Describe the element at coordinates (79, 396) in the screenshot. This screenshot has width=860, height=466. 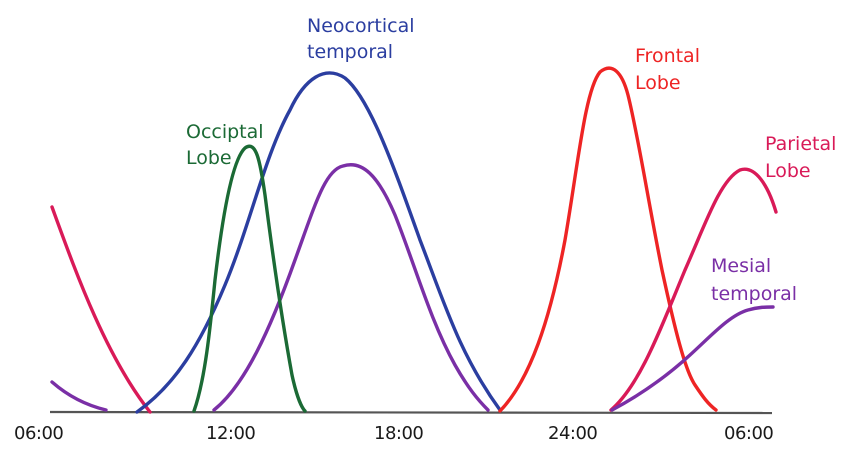
I see `mesial-temporal-curve-left` at that location.